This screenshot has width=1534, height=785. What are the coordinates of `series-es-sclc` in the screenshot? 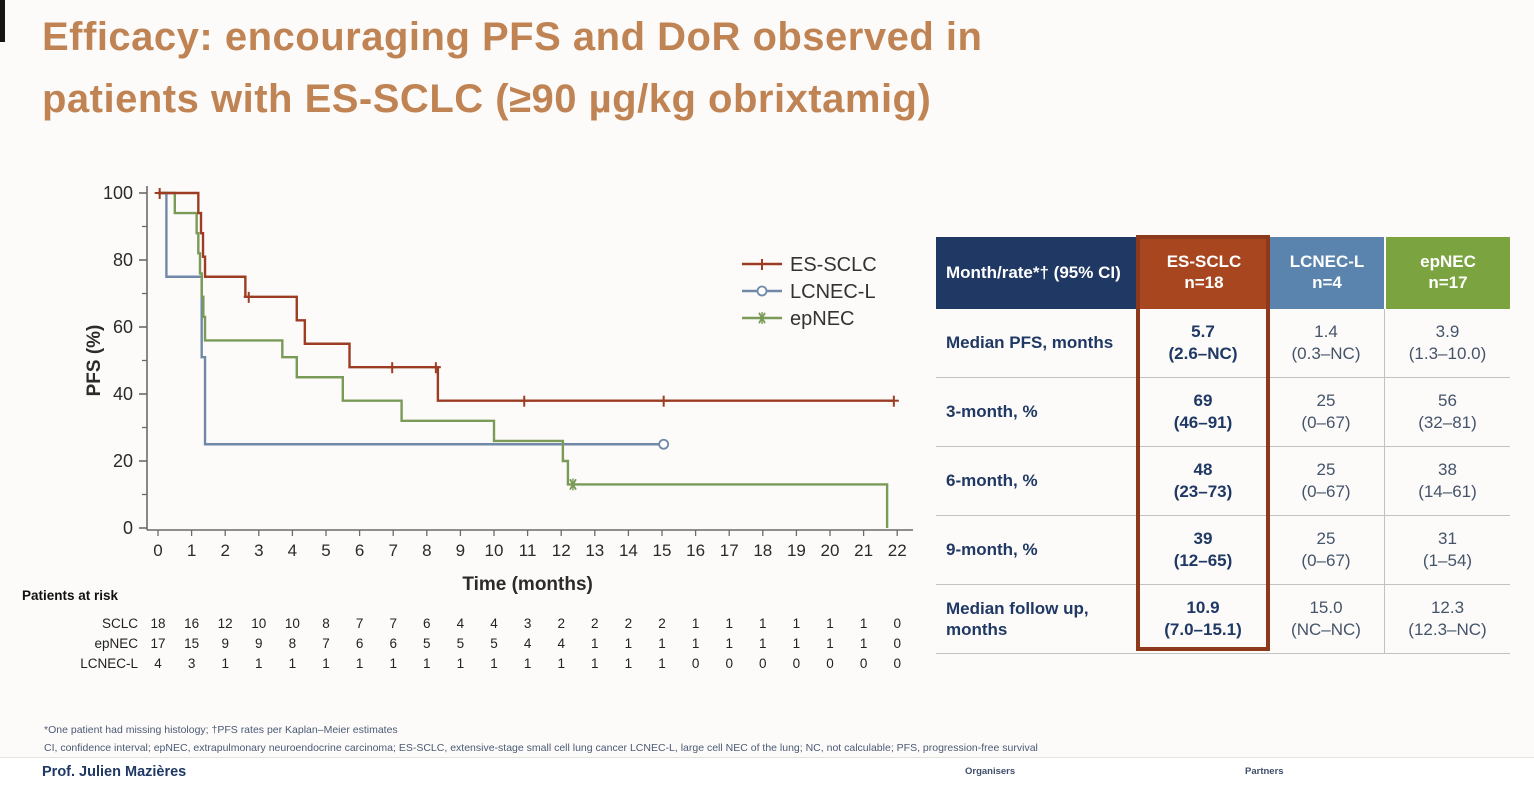 It's located at (526, 297).